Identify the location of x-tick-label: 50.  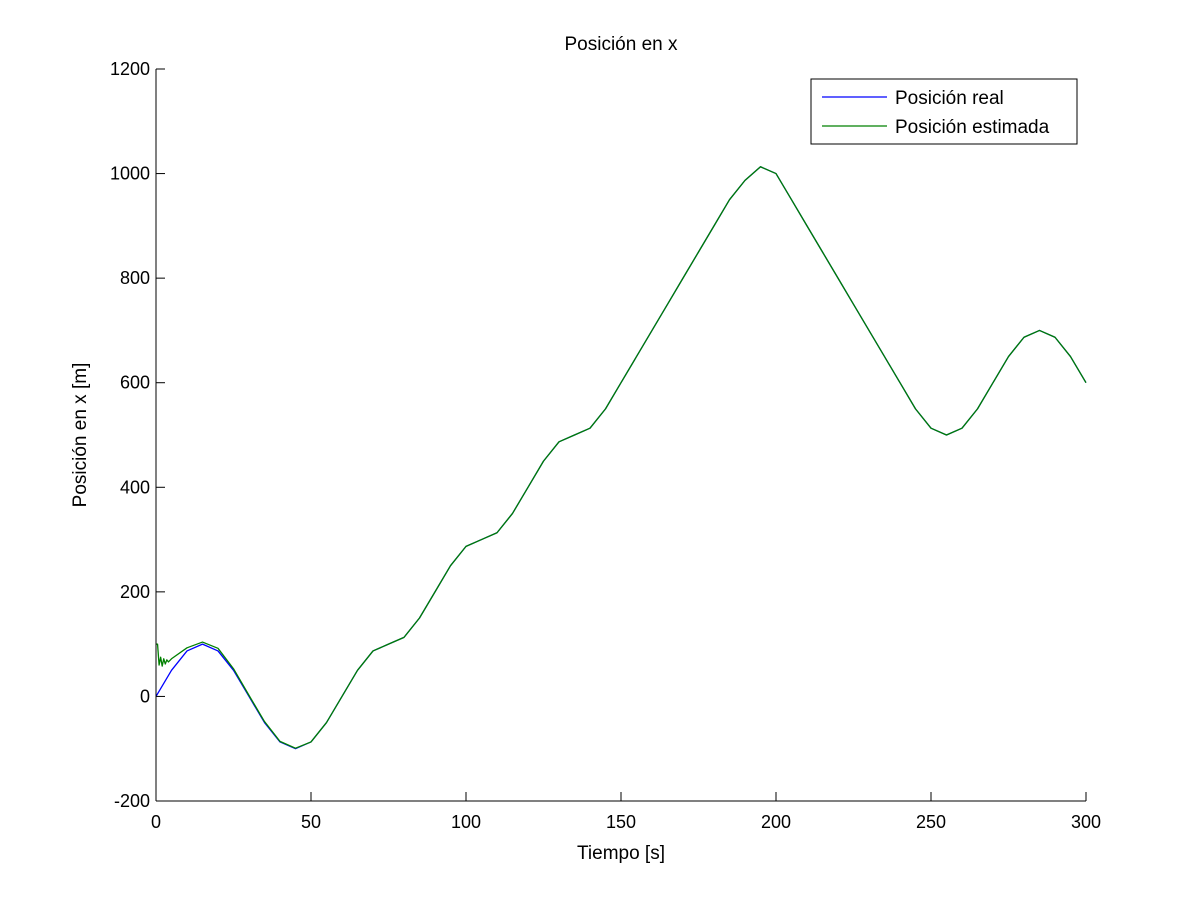
(311, 822).